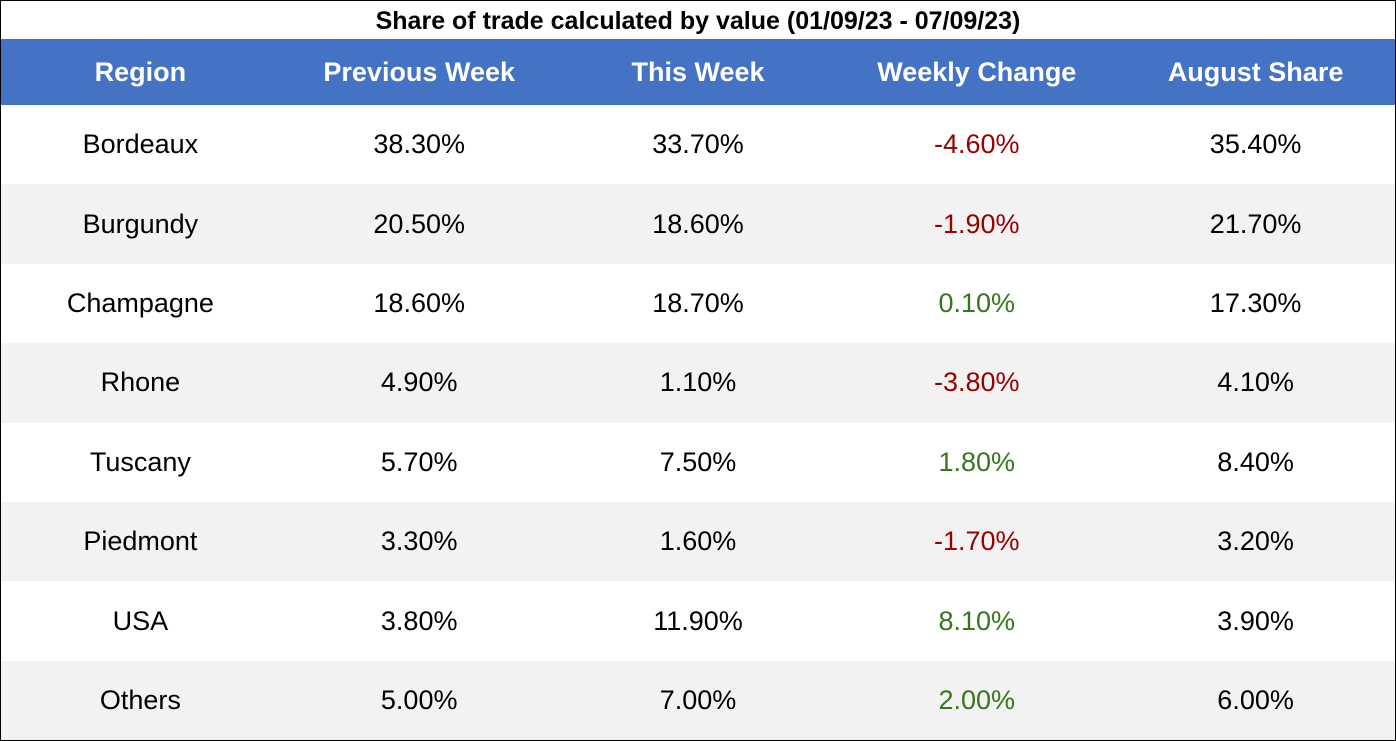  Describe the element at coordinates (1255, 541) in the screenshot. I see `august-share-cell: 3.20%` at that location.